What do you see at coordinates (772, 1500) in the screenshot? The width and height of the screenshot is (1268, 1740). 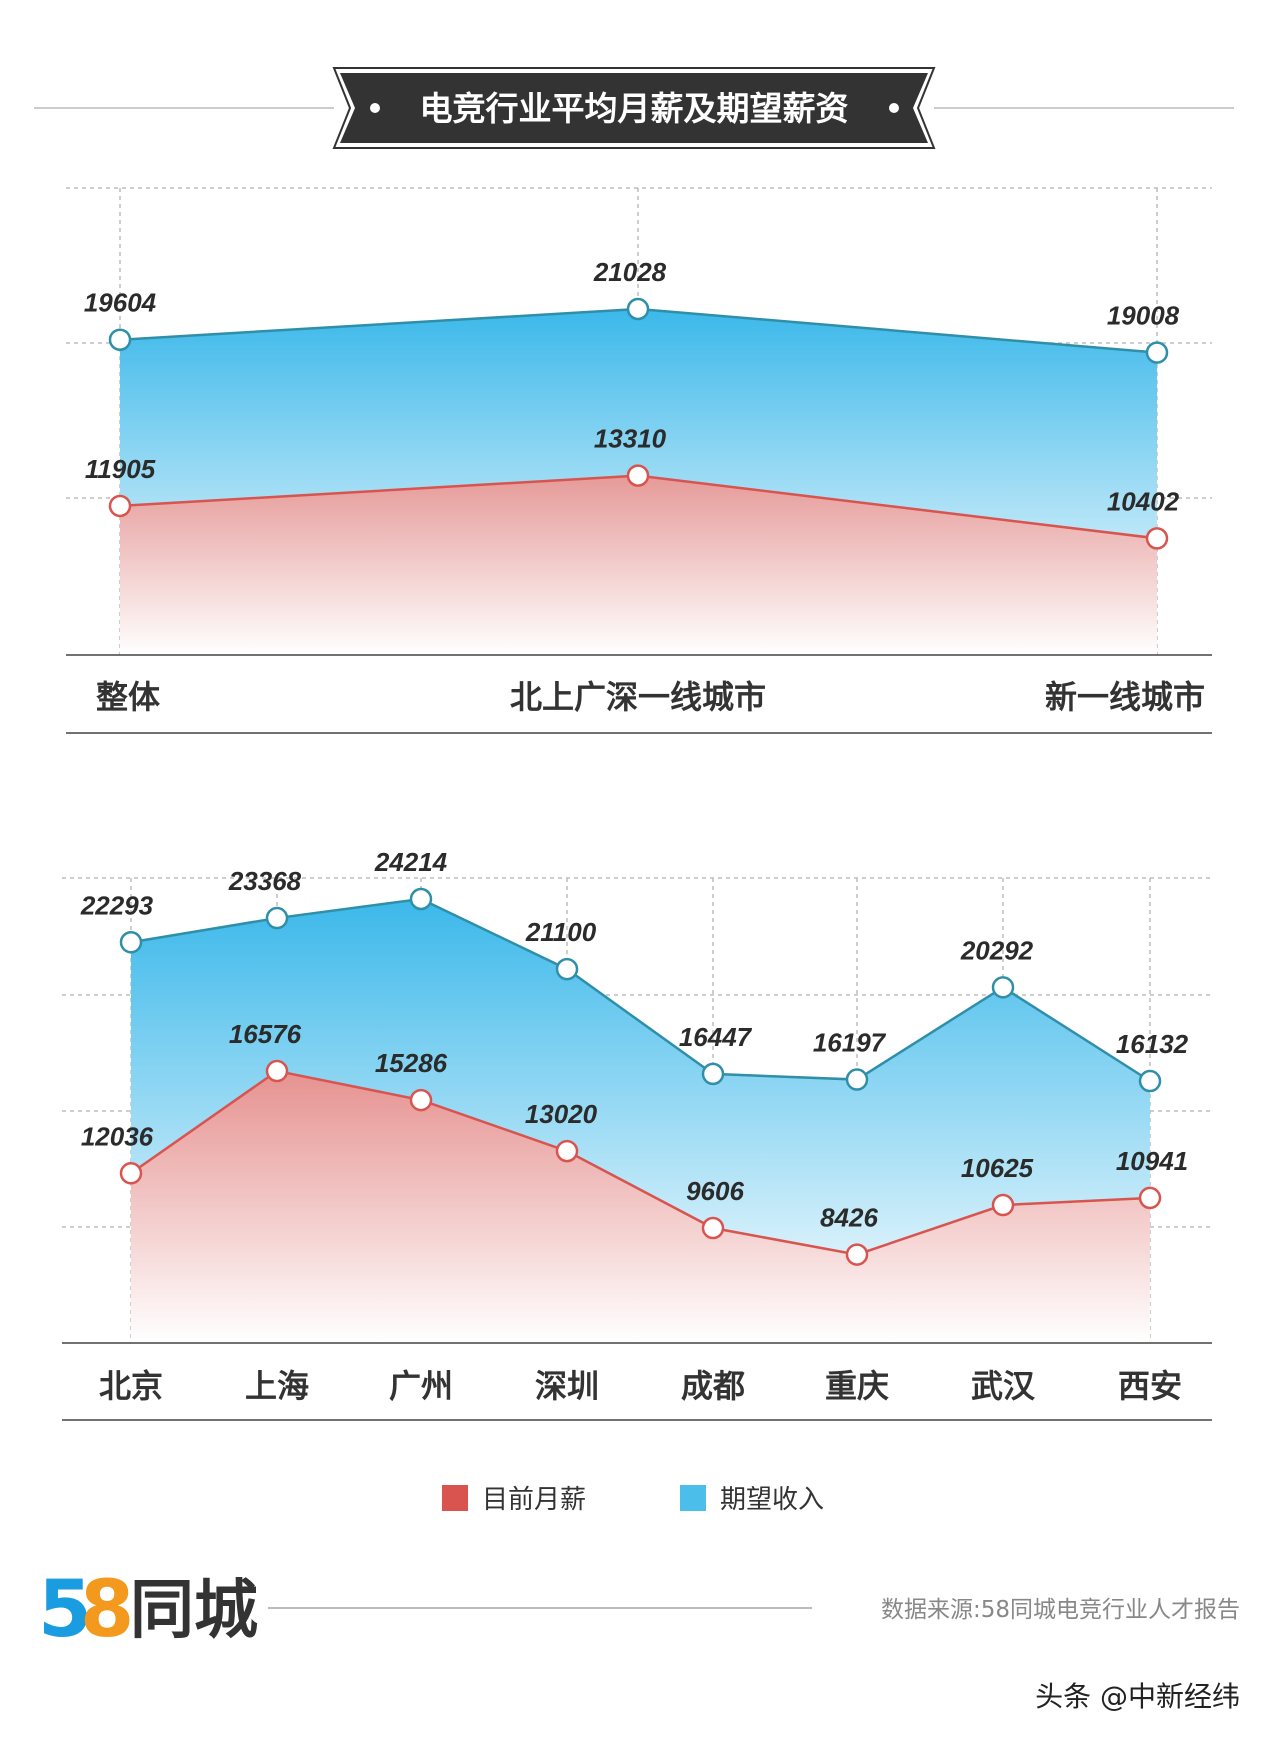 I see `legend-label-expected: 期望收入` at bounding box center [772, 1500].